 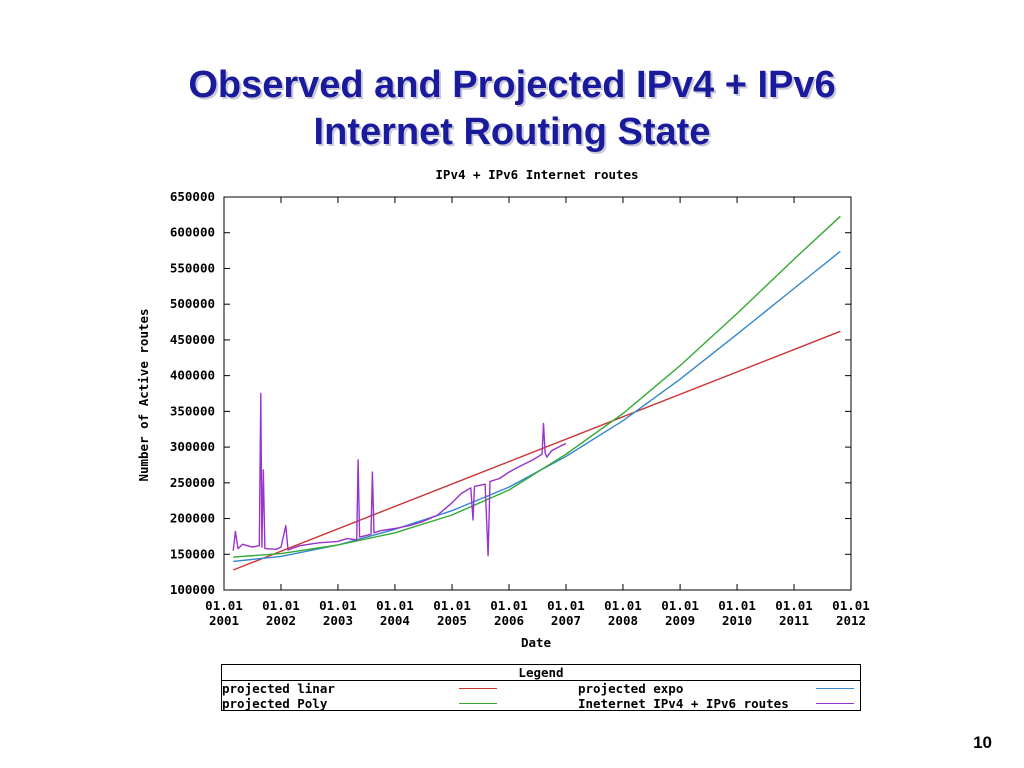 I want to click on x-tick-label-year: 2005, so click(x=452, y=620).